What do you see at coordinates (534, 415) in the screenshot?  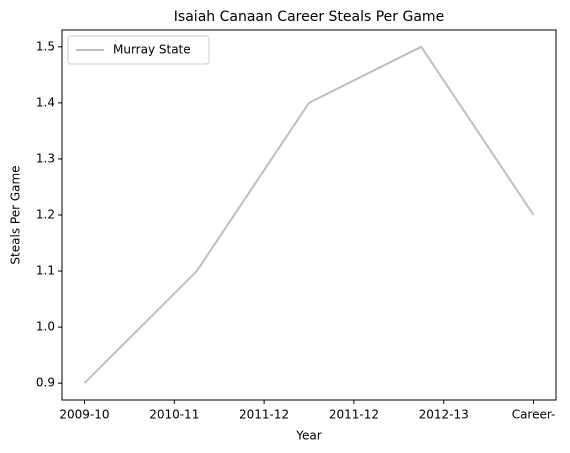 I see `x-tick-label: Career-` at bounding box center [534, 415].